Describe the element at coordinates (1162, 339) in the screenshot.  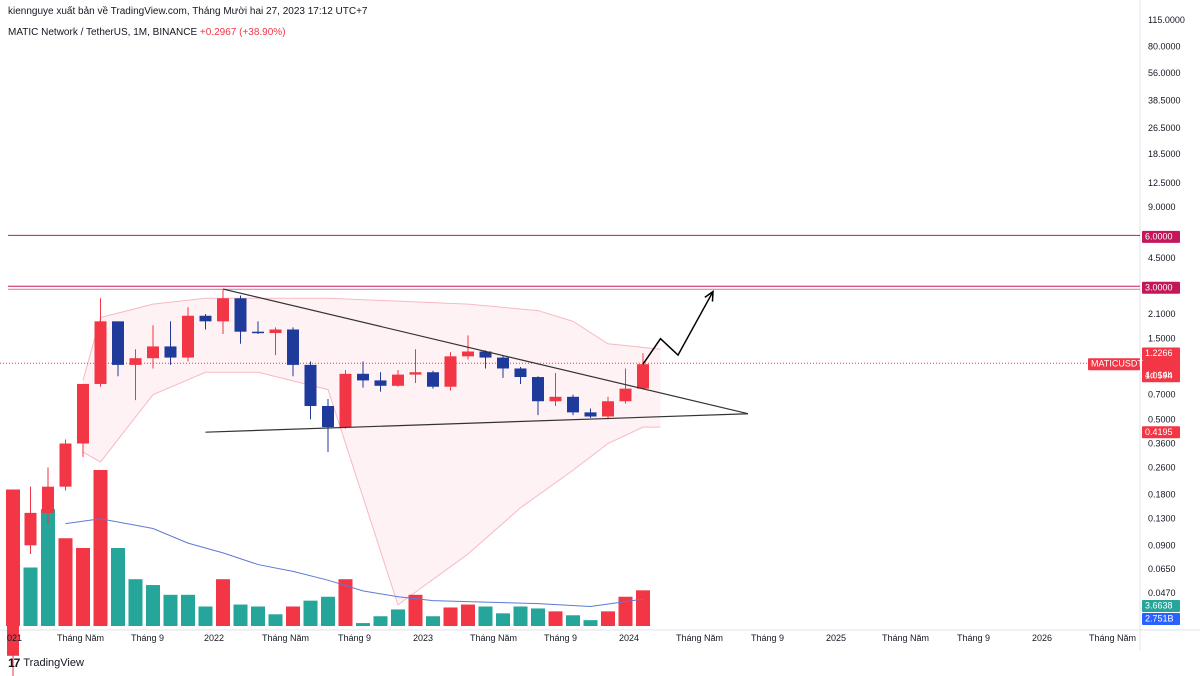
I see `price-tick-label: 1.5000` at that location.